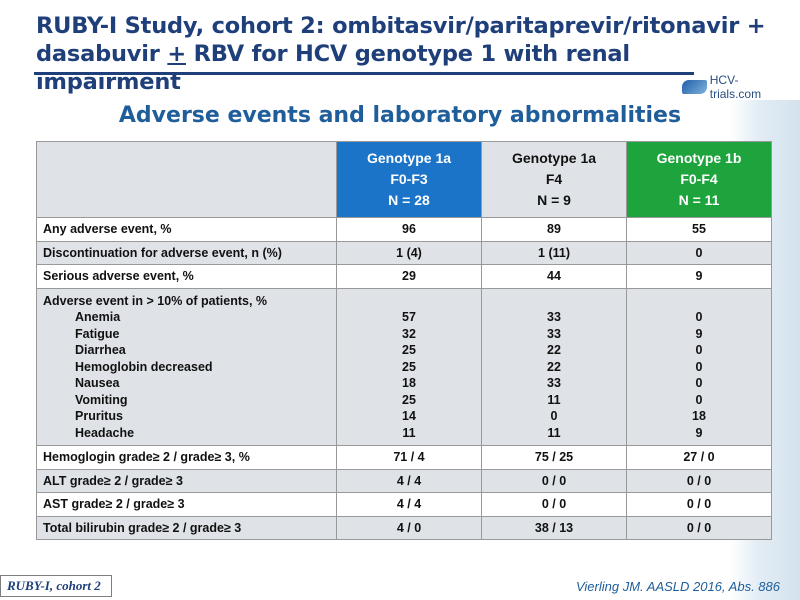 This screenshot has width=800, height=600. I want to click on ae-item-label: Headache, so click(105, 432).